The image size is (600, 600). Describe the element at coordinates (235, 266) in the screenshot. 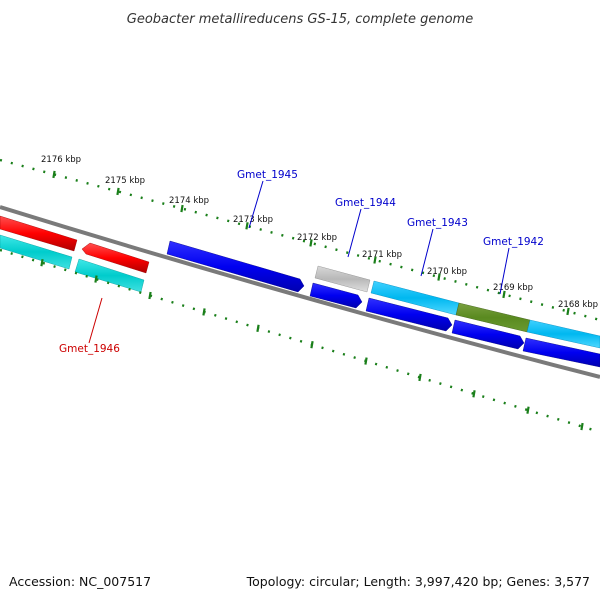

I see `gene-1945-arrow` at that location.